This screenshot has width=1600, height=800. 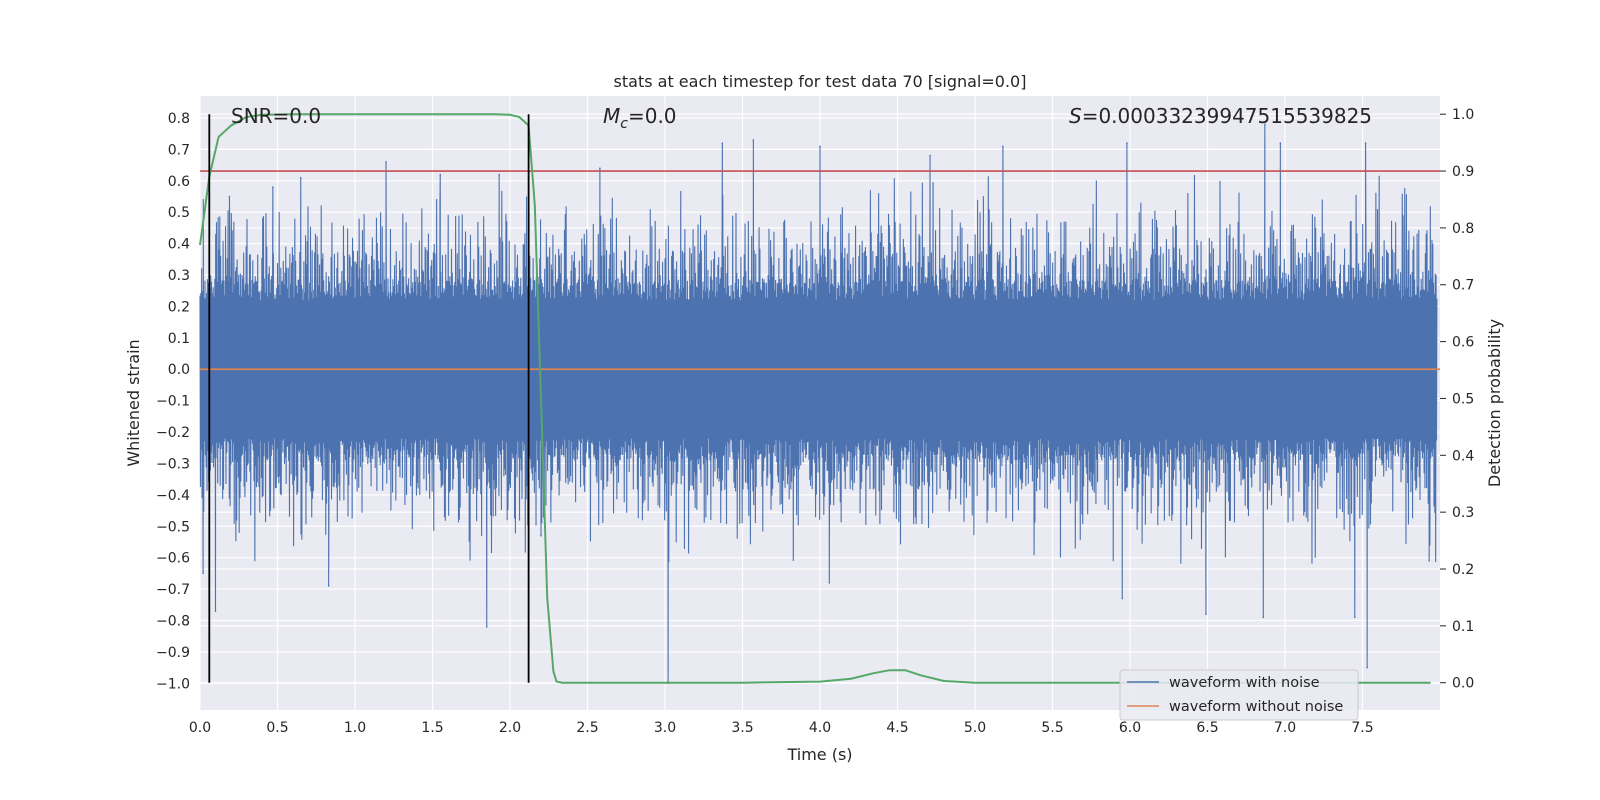 What do you see at coordinates (1463, 399) in the screenshot?
I see `y2-tick-label: 0.5` at bounding box center [1463, 399].